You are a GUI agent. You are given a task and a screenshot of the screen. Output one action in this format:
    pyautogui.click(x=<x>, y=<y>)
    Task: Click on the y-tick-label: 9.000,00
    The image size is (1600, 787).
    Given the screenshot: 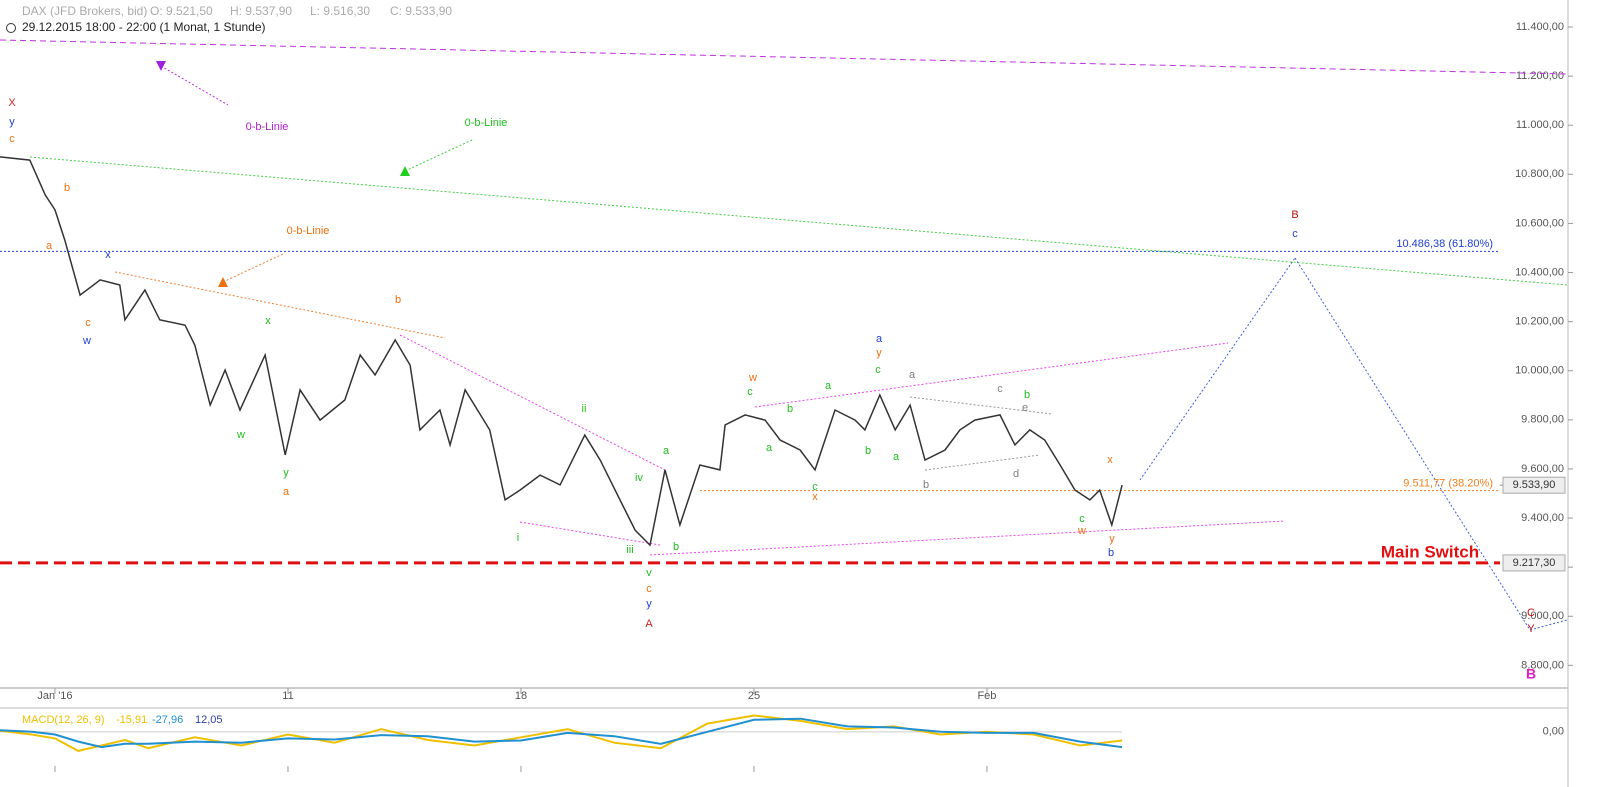 What is the action you would take?
    pyautogui.click(x=1542, y=616)
    